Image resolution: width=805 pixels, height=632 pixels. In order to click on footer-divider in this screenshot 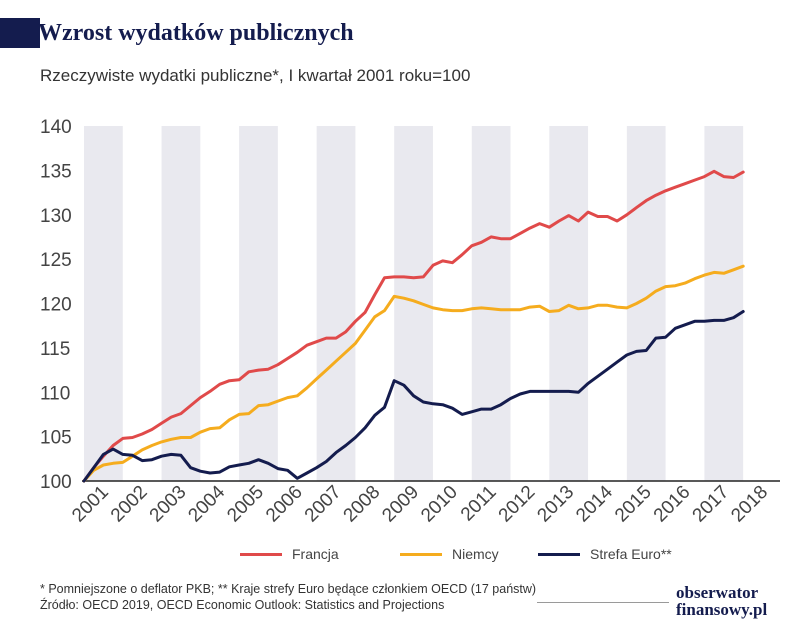, I will do `click(603, 602)`.